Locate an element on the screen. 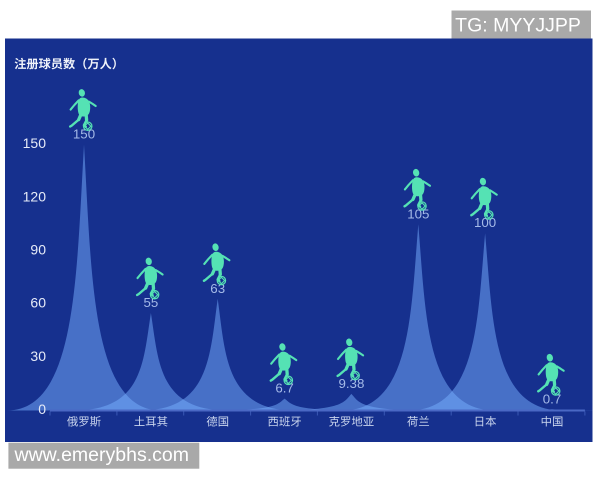 The width and height of the screenshot is (600, 480). svg-text: www.emerybhs.com is located at coordinates (101, 455).